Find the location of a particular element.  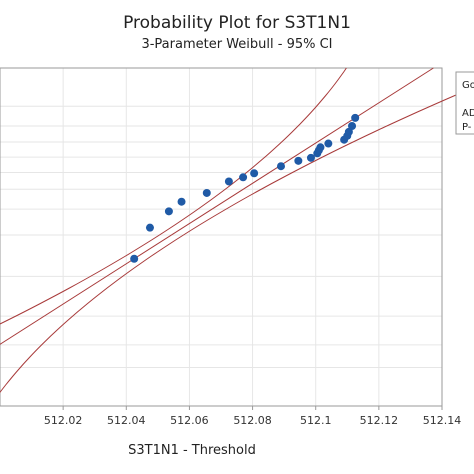

legend-box: Go AD P- is located at coordinates (464, 103).